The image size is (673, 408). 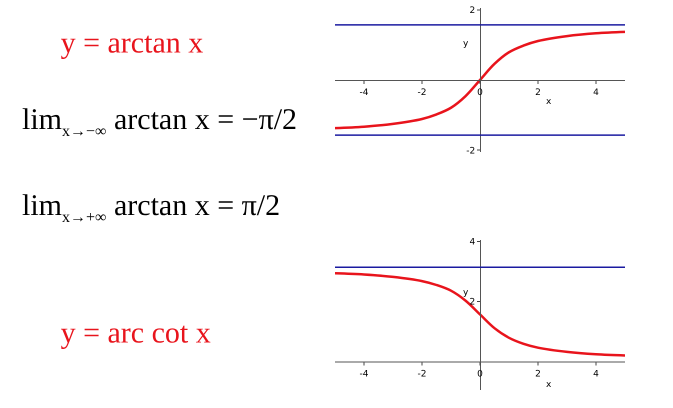 What do you see at coordinates (160, 122) in the screenshot?
I see `text: lim$_{x→−∞}$ arctan x = −π/2` at bounding box center [160, 122].